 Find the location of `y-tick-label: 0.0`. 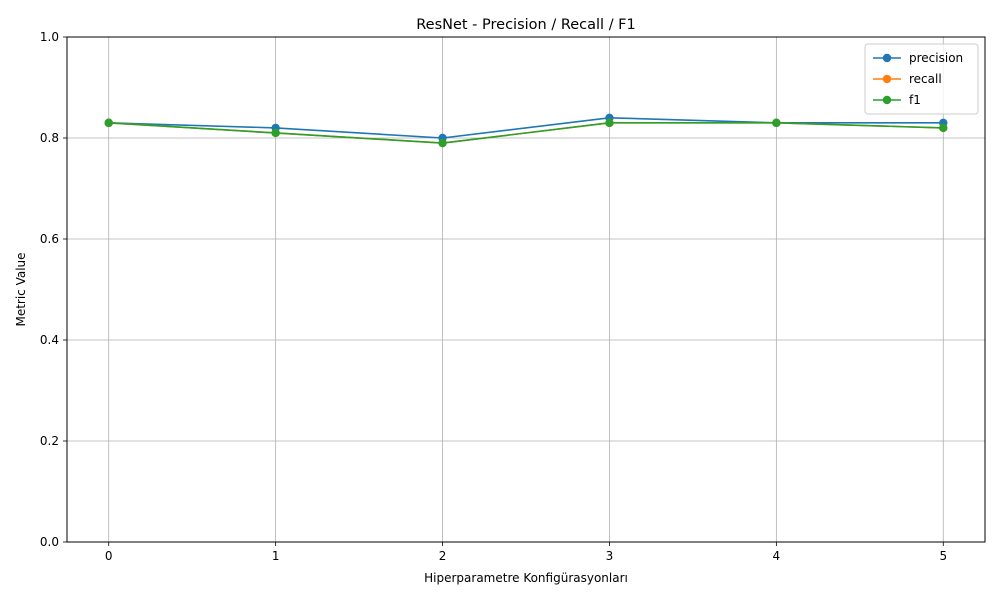

y-tick-label: 0.0 is located at coordinates (49, 542).